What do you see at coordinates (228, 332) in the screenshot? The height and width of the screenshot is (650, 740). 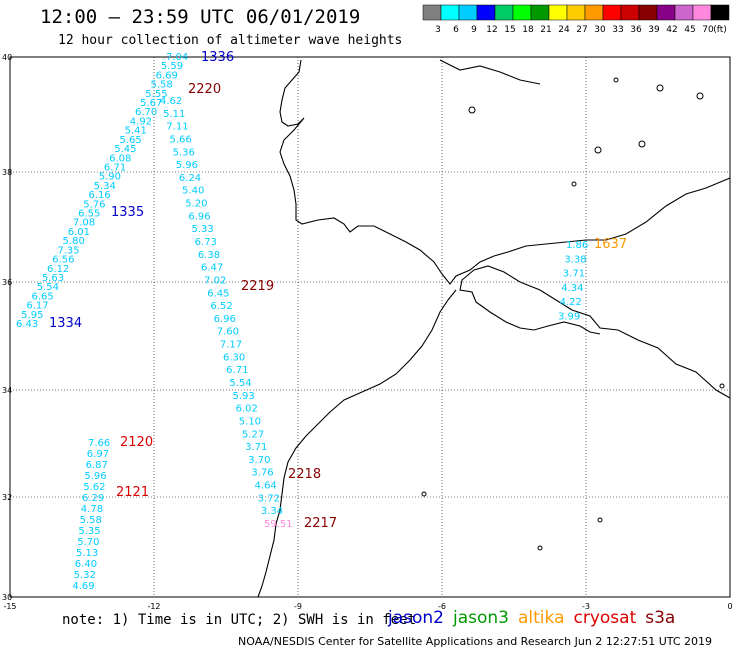 I see `swh-value: 7.60` at bounding box center [228, 332].